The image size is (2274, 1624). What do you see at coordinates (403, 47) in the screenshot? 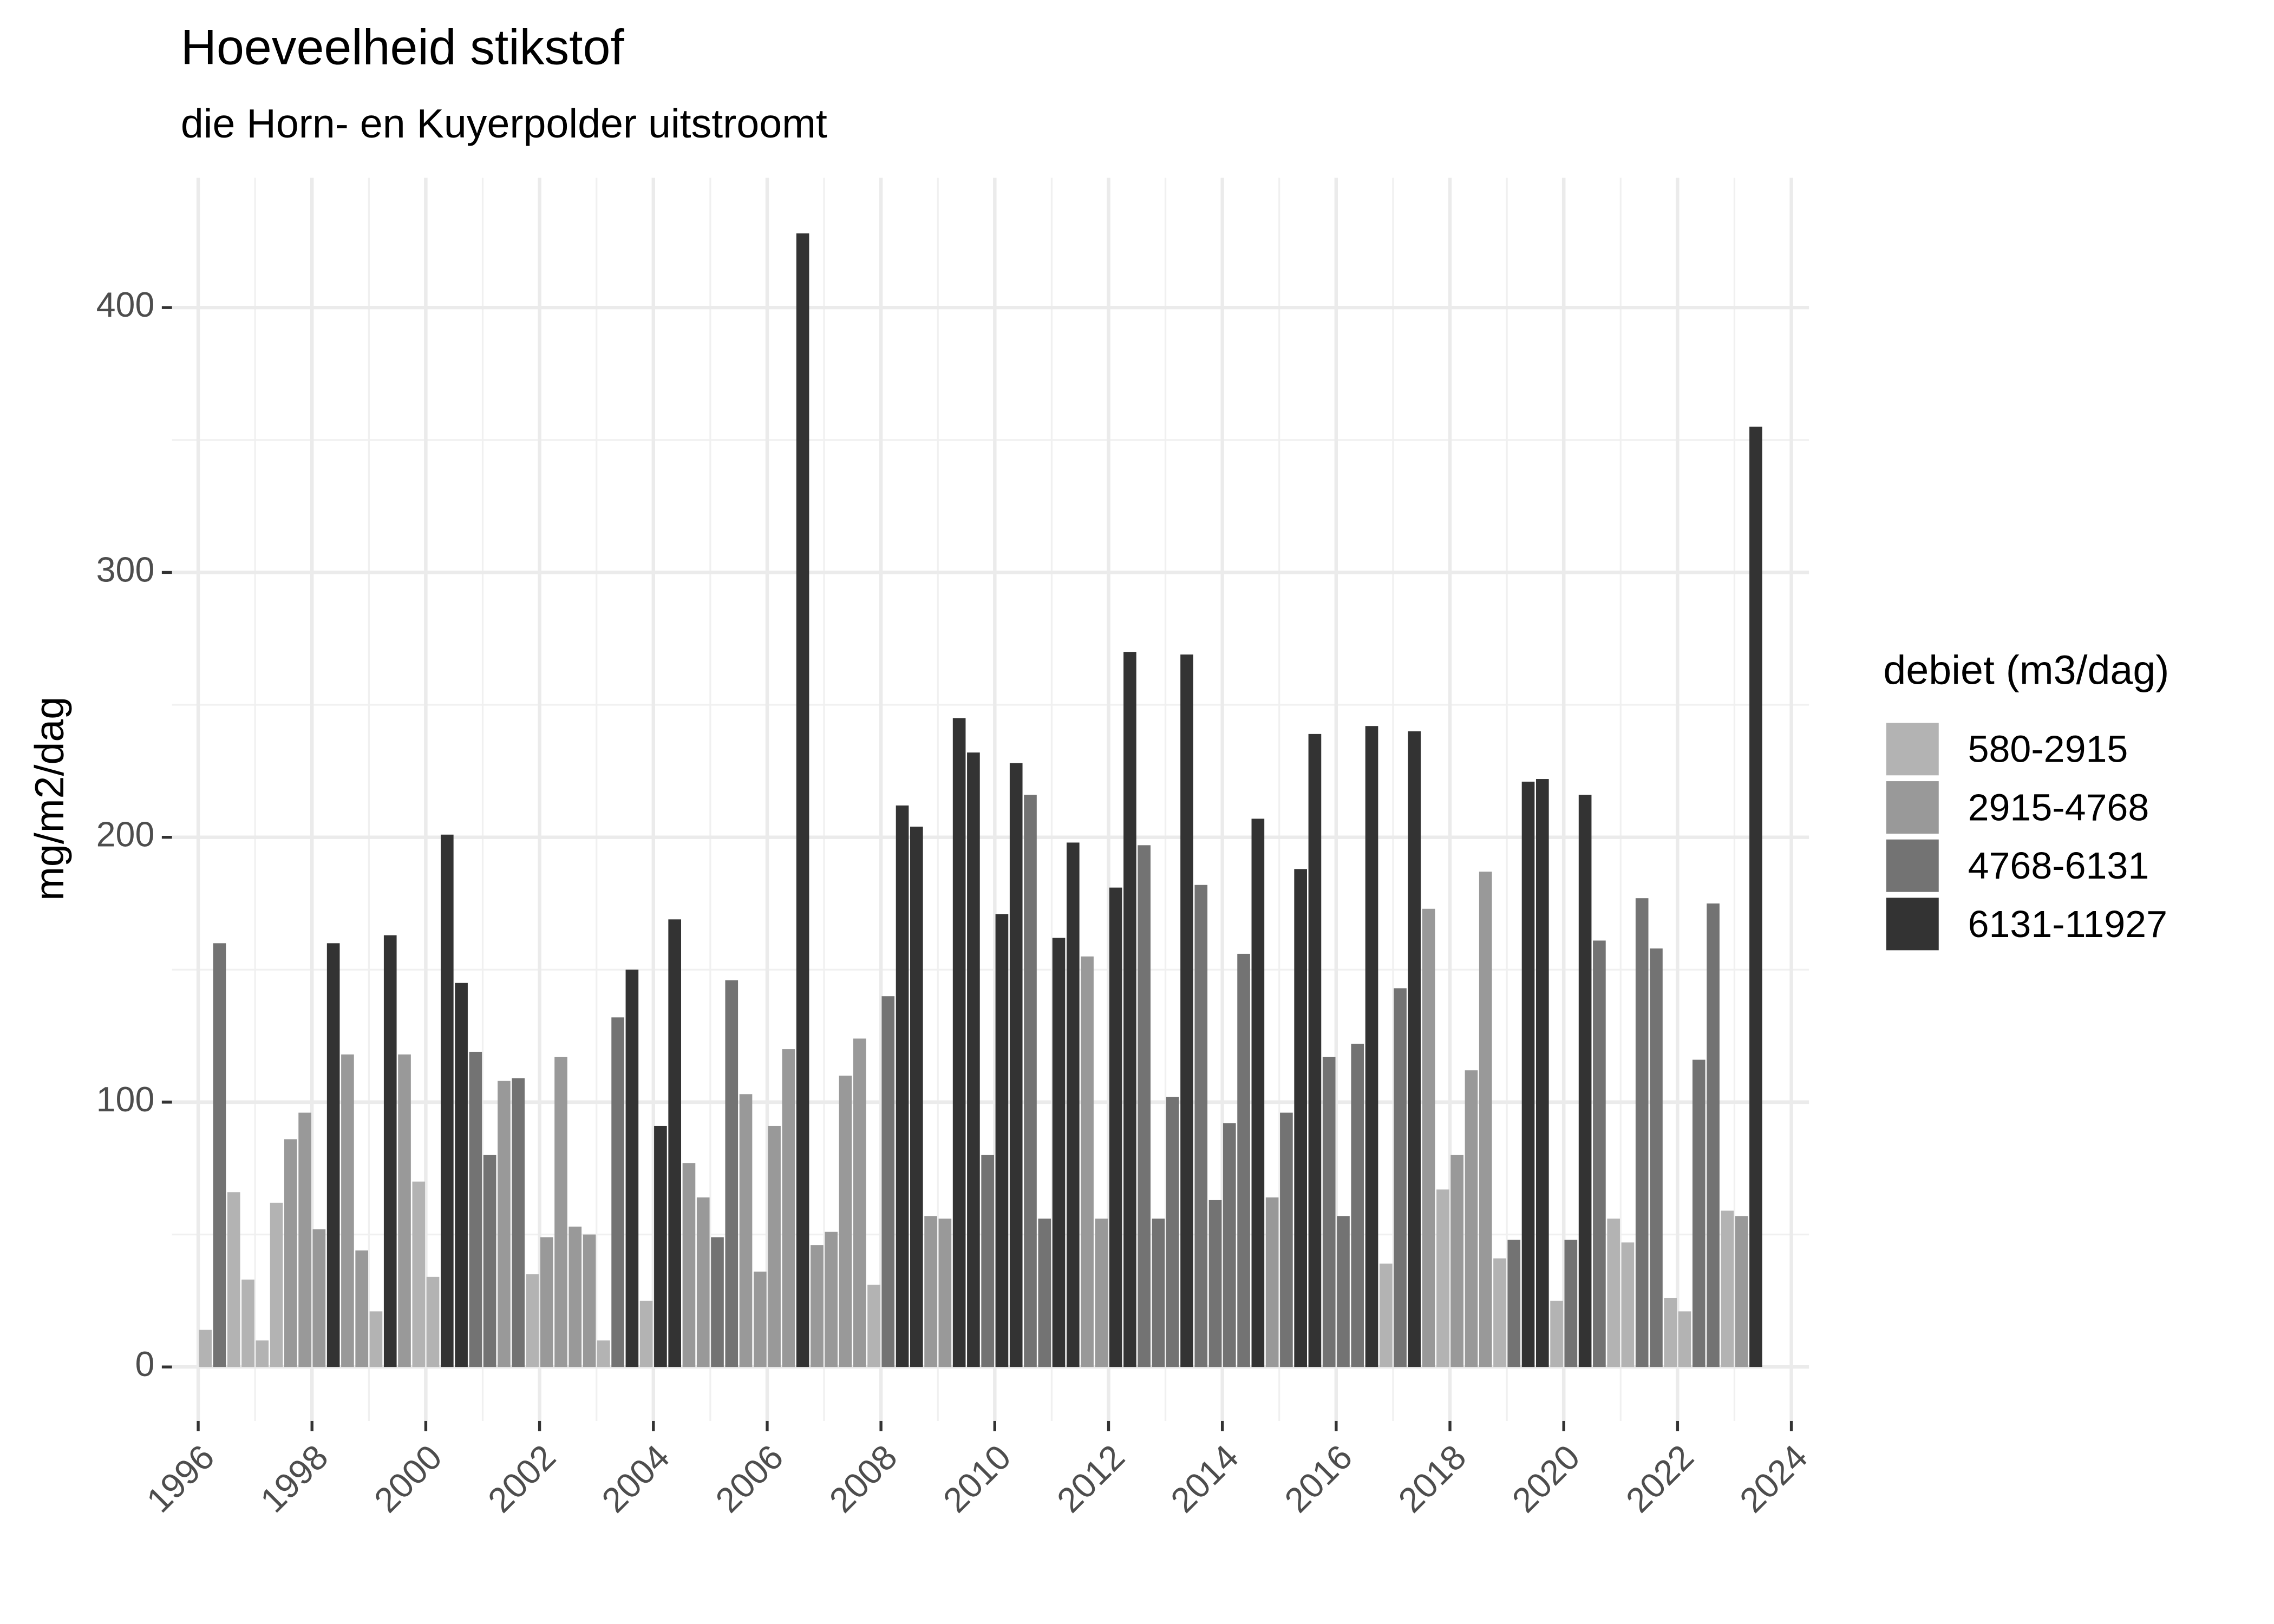
I see `chart-title: Hoeveelheid stikstof` at bounding box center [403, 47].